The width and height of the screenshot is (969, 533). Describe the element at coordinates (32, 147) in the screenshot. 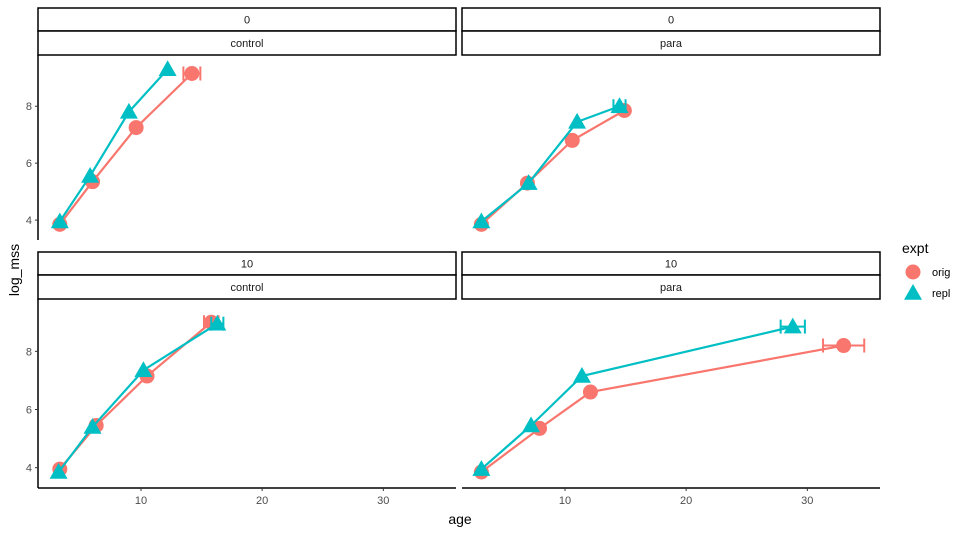

I see `axes-panel-0: 4 6 8` at that location.